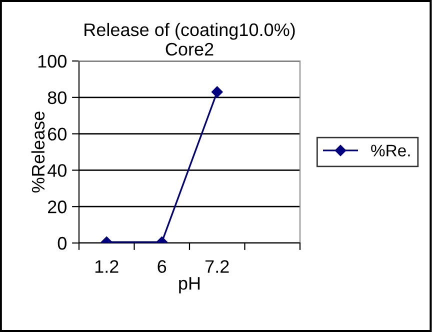 The image size is (432, 332). Describe the element at coordinates (57, 134) in the screenshot. I see `y-tick-label: 60` at that location.